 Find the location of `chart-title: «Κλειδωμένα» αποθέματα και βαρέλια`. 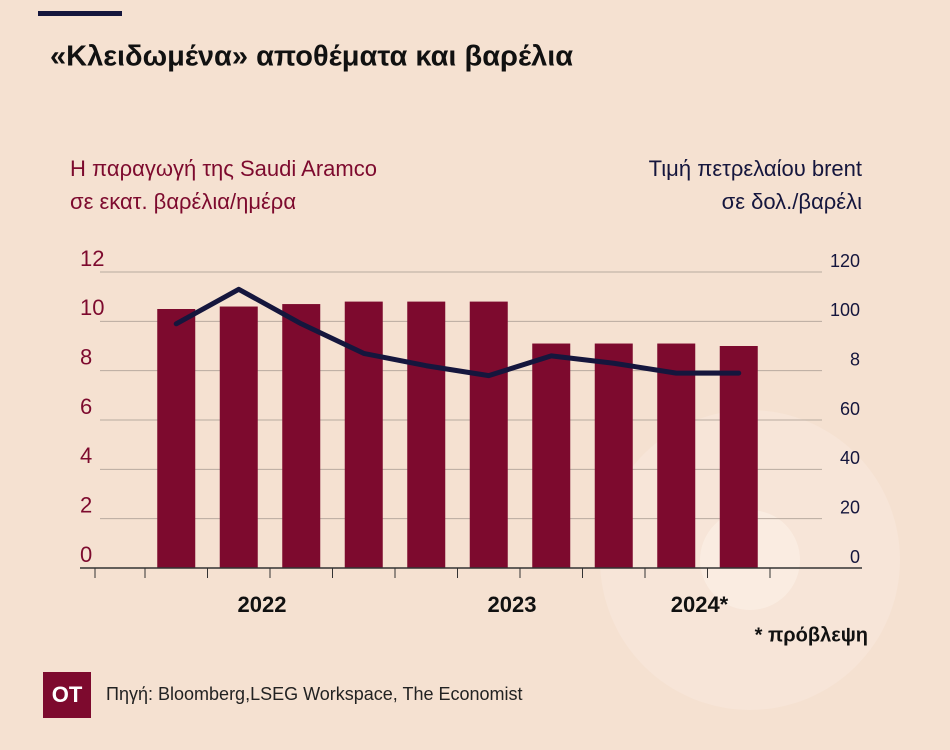

chart-title: «Κλειδωμένα» αποθέματα και βαρέλια is located at coordinates (311, 57).